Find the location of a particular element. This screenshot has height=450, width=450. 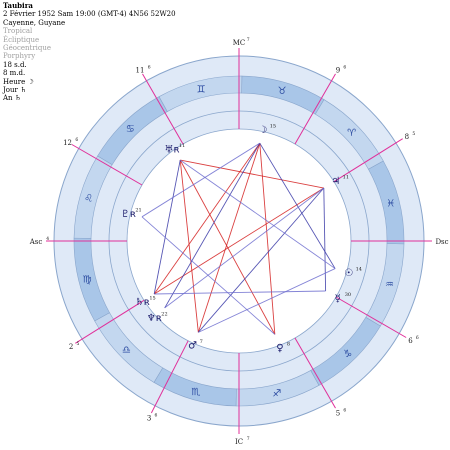

setting-coordinates: Écliptique is located at coordinates (21, 39).